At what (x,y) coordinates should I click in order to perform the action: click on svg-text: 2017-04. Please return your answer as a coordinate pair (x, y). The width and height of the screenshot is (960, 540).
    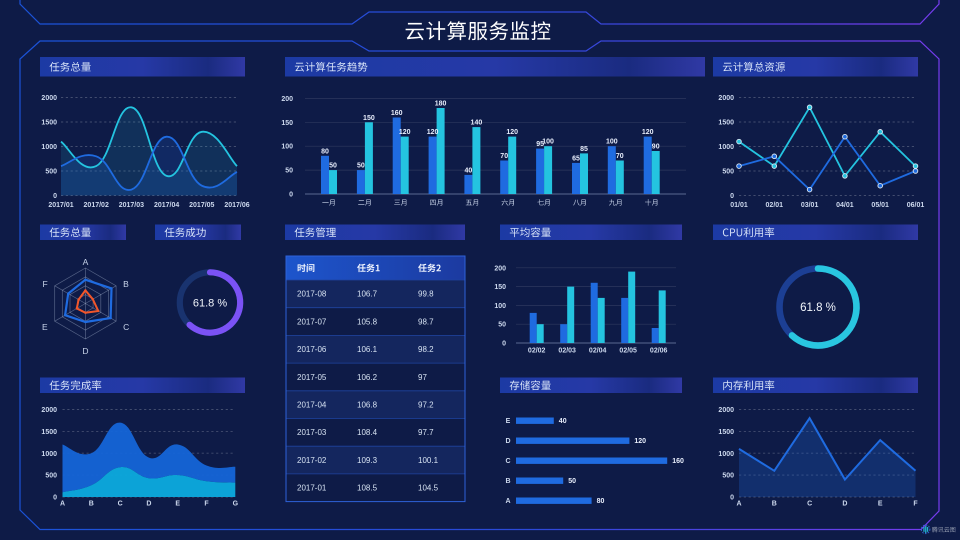
    Looking at the image, I should click on (312, 405).